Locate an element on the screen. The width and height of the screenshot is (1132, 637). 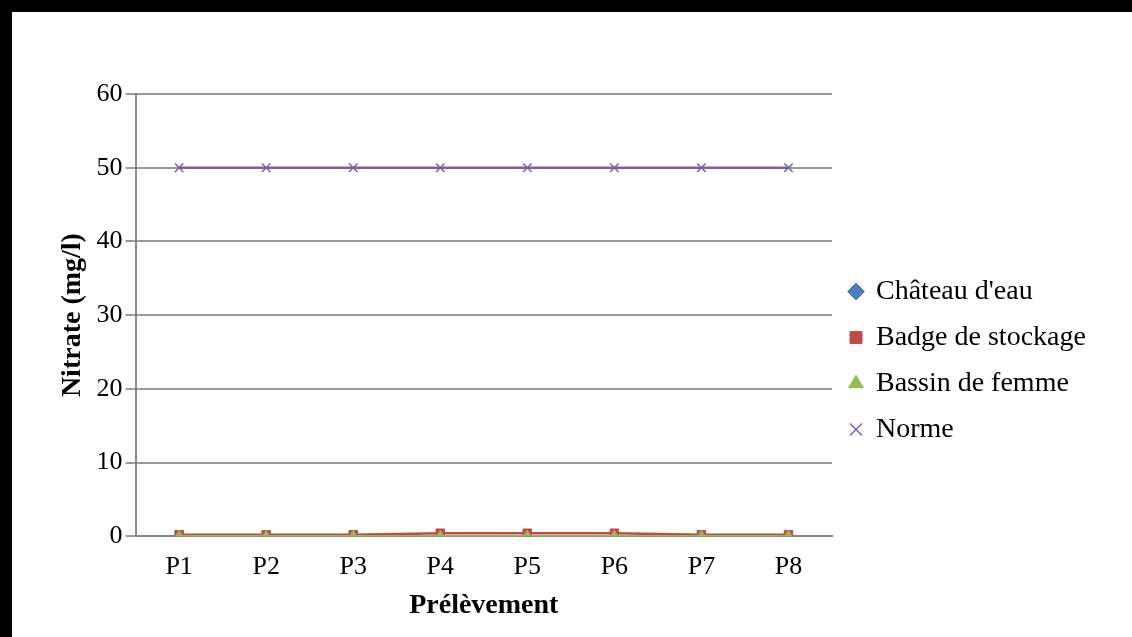
y-tick-label: 10 is located at coordinates (109, 461).